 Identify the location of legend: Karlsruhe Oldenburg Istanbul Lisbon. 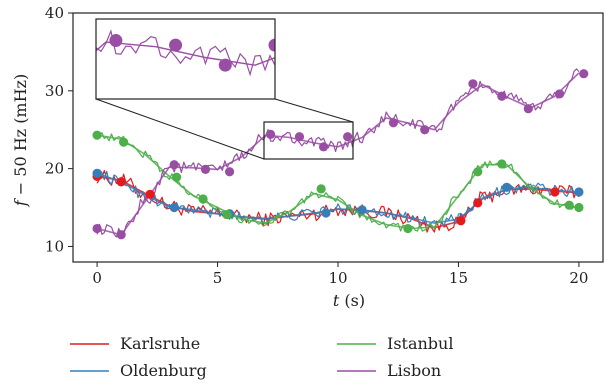
(261, 357).